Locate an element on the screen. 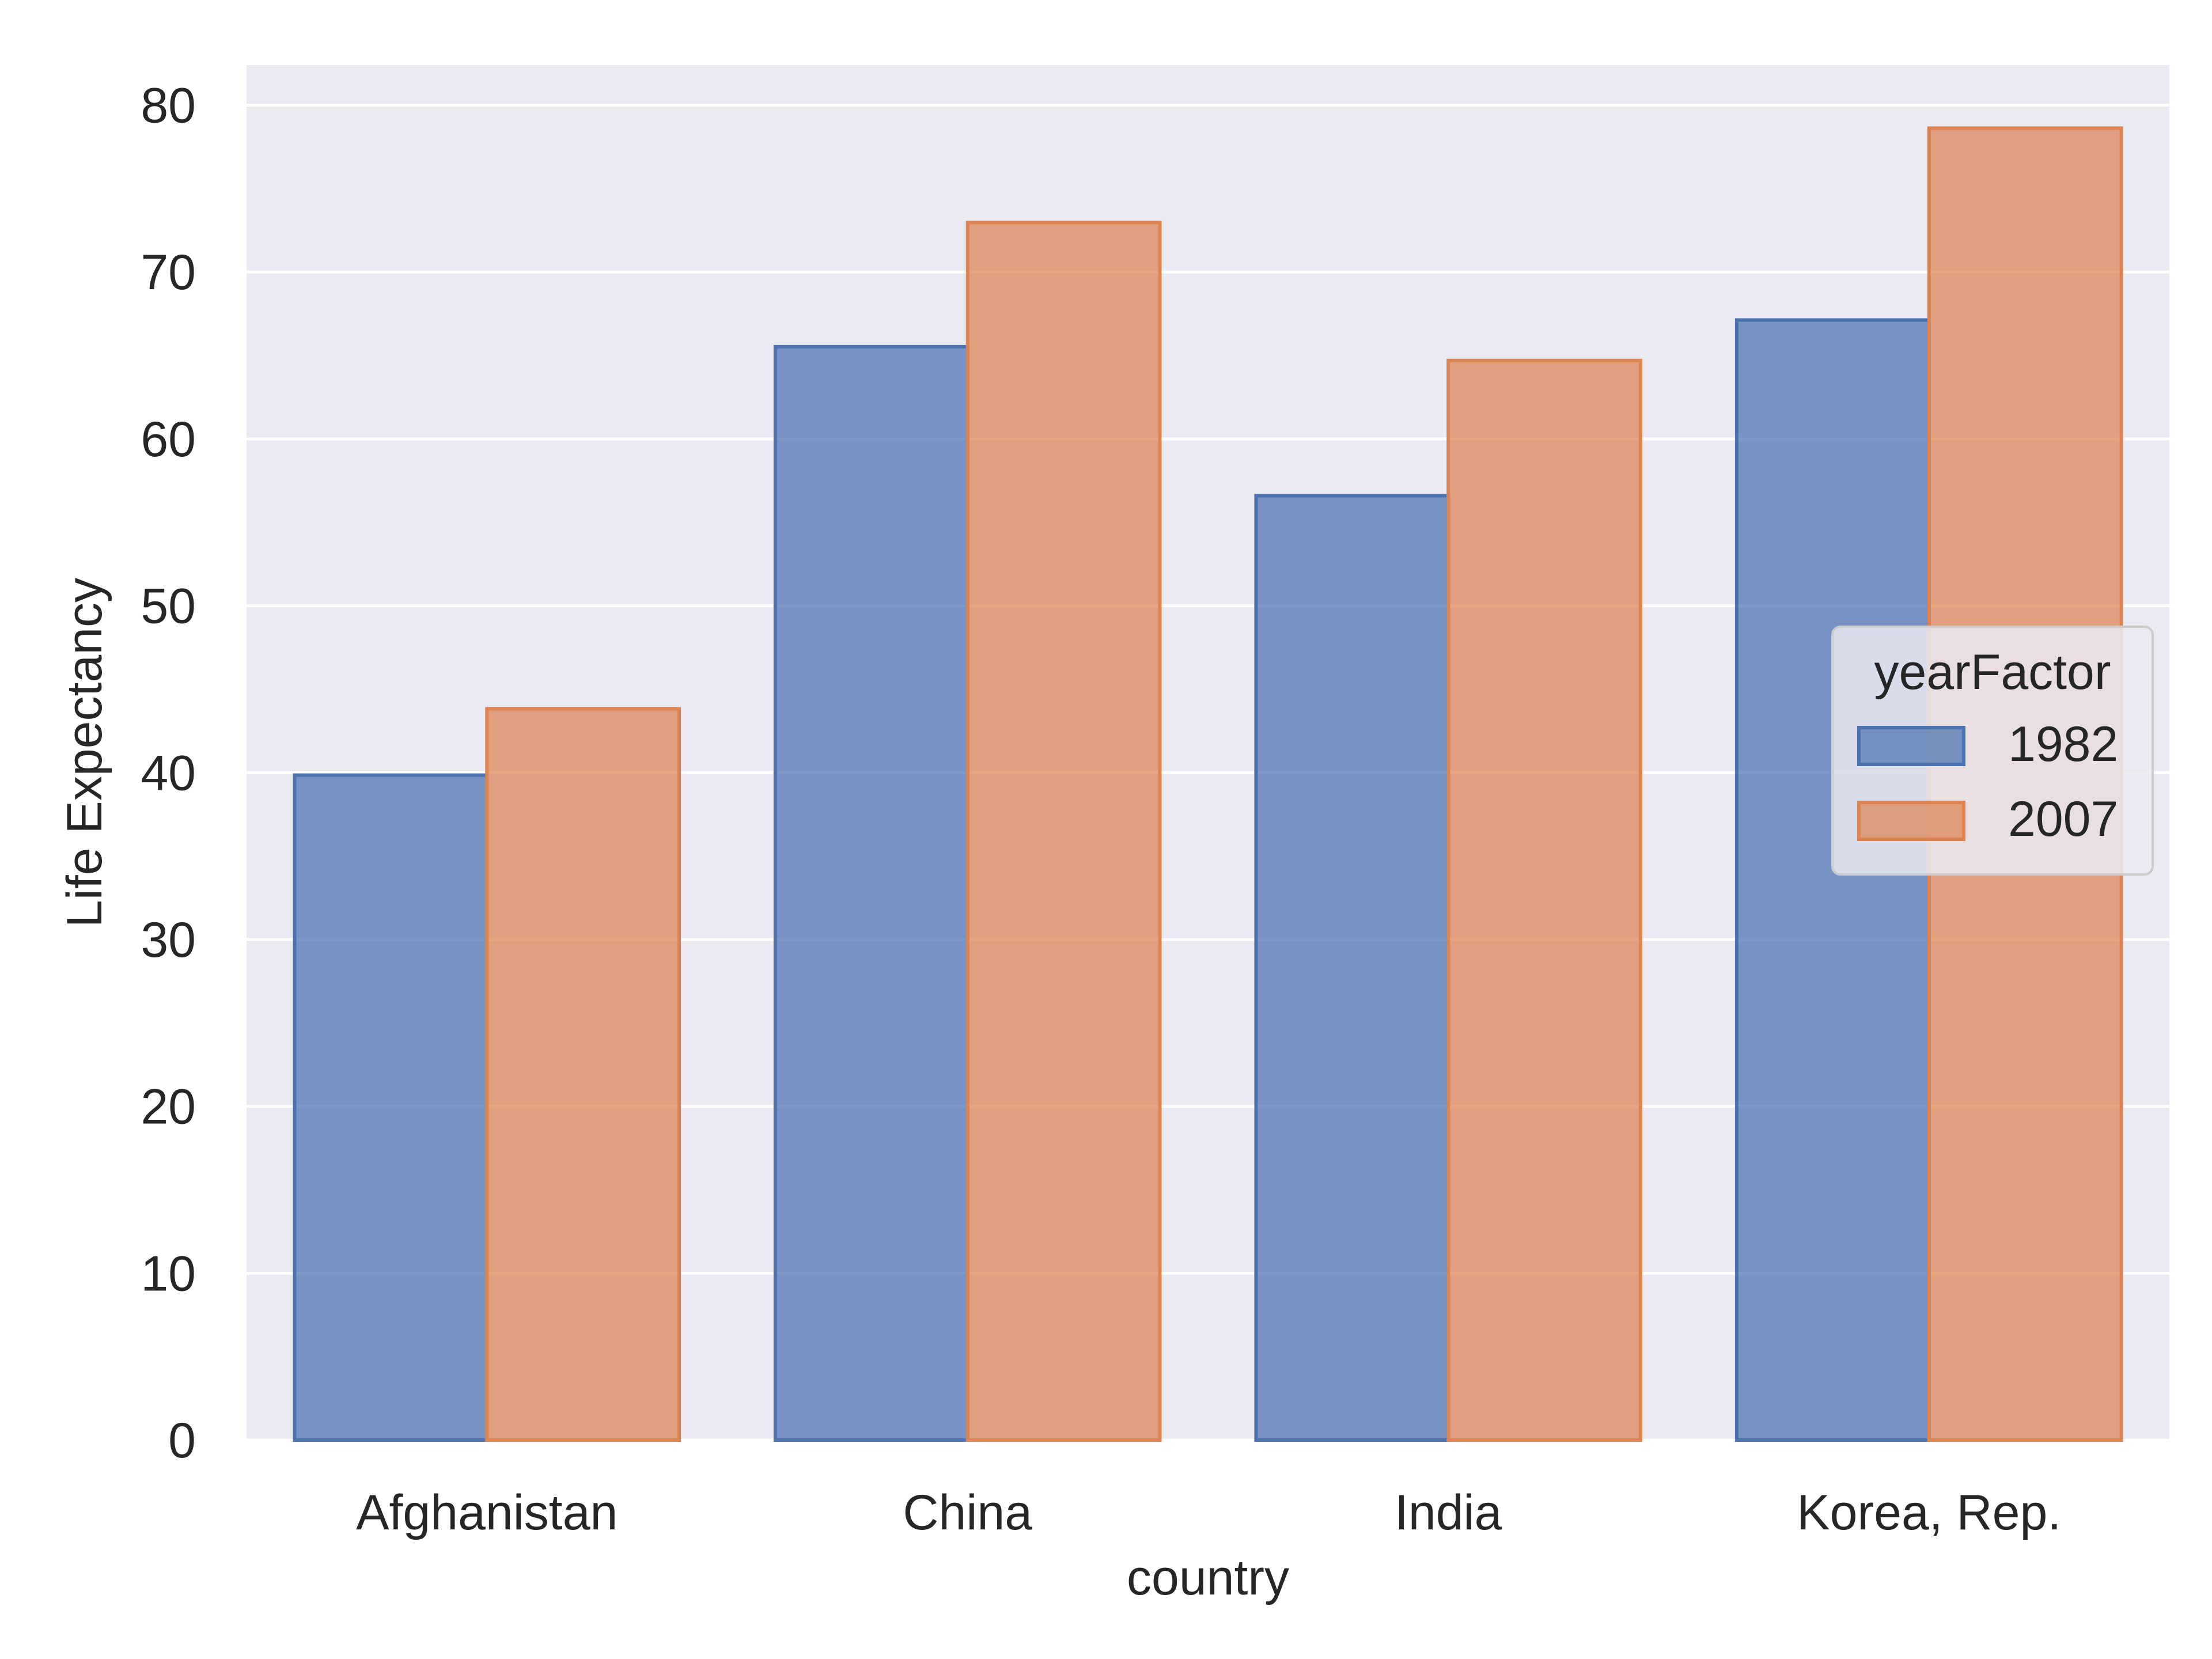 This screenshot has width=2212, height=1659. bar-1982-afghanistan is located at coordinates (391, 1107).